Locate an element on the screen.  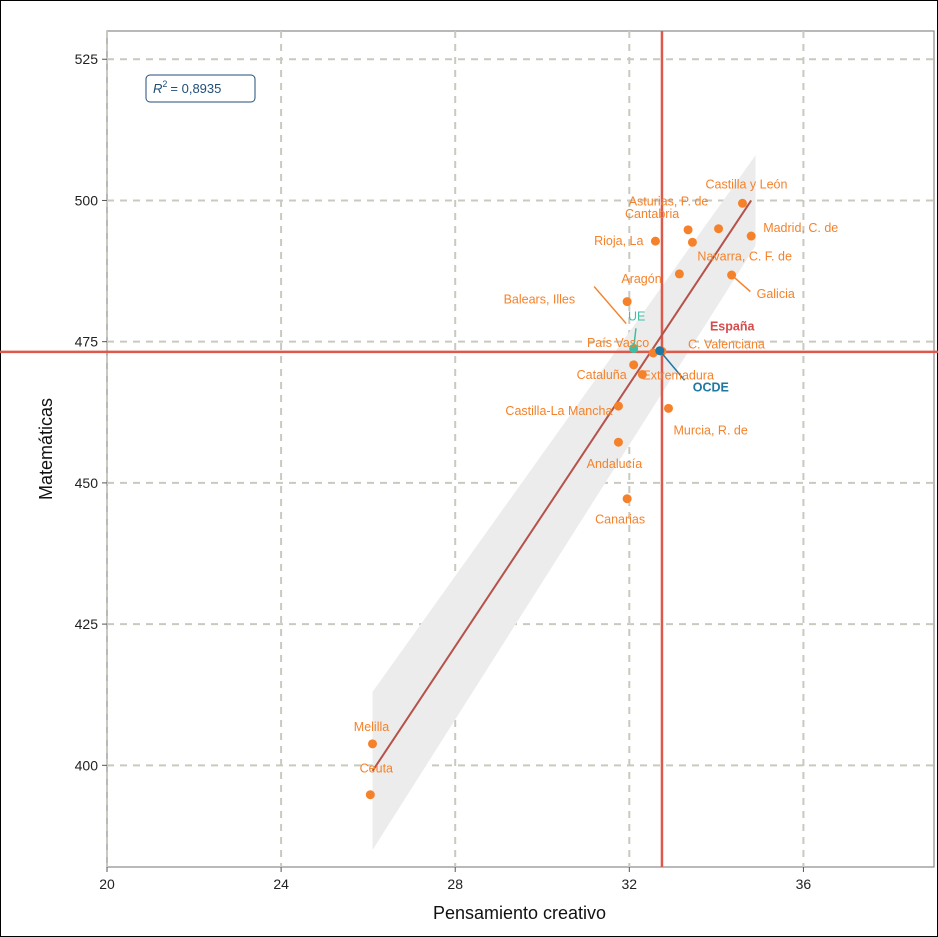
point-label: Cataluña is located at coordinates (602, 375).